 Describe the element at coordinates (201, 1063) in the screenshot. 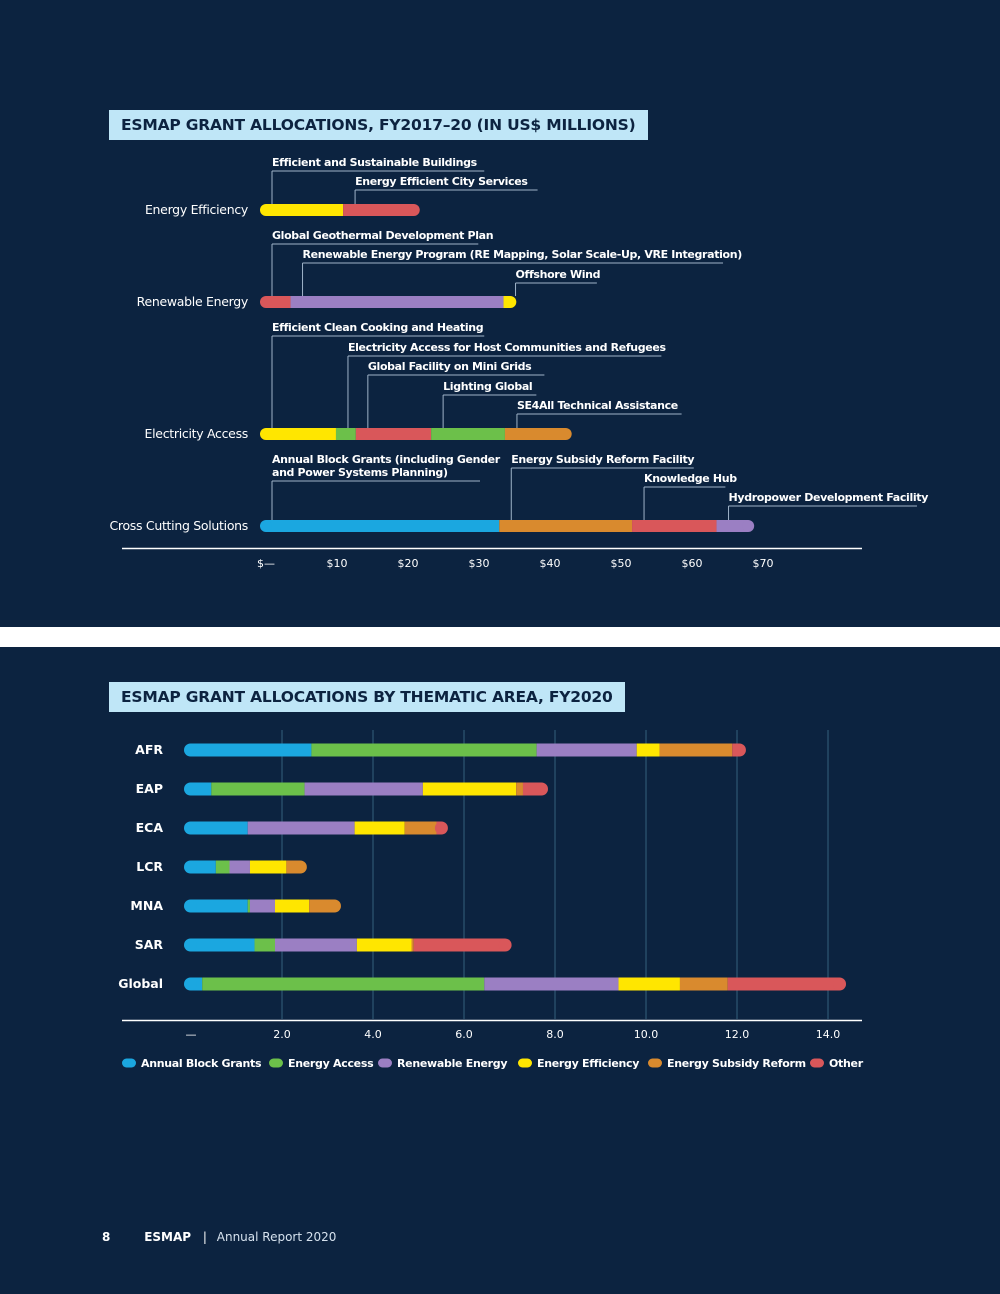

I see `legend-label: Annual Block Grants` at that location.